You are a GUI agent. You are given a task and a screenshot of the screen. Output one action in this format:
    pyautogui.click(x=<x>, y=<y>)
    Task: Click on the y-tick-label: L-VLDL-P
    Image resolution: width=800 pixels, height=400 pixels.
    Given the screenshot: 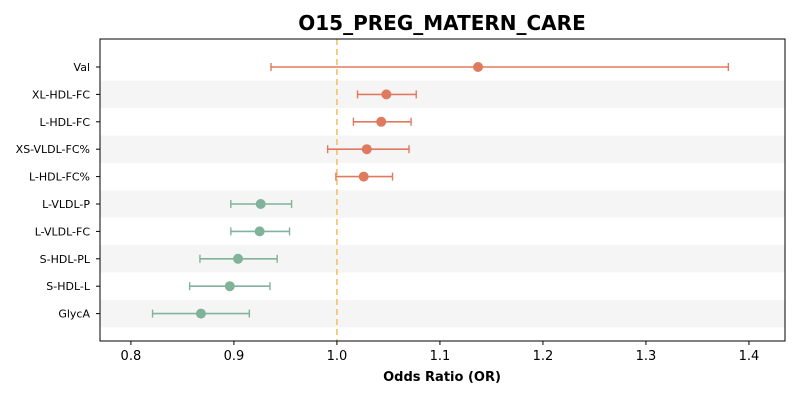 What is the action you would take?
    pyautogui.click(x=66, y=204)
    